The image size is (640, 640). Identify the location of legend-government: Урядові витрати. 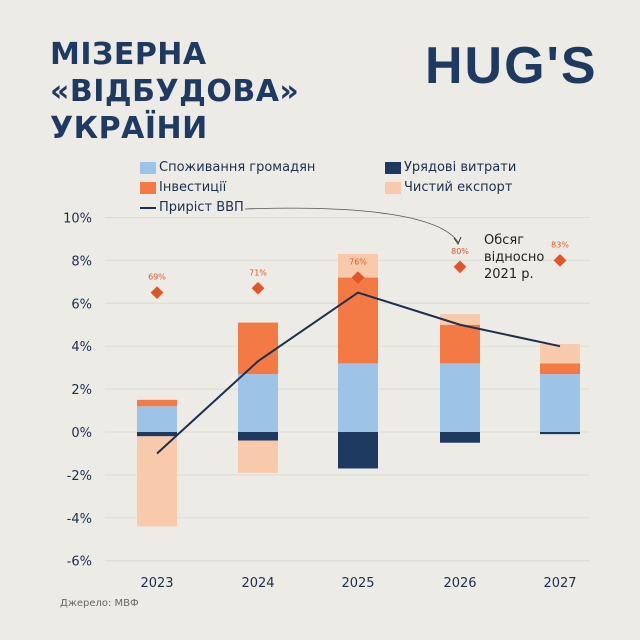
(450, 167).